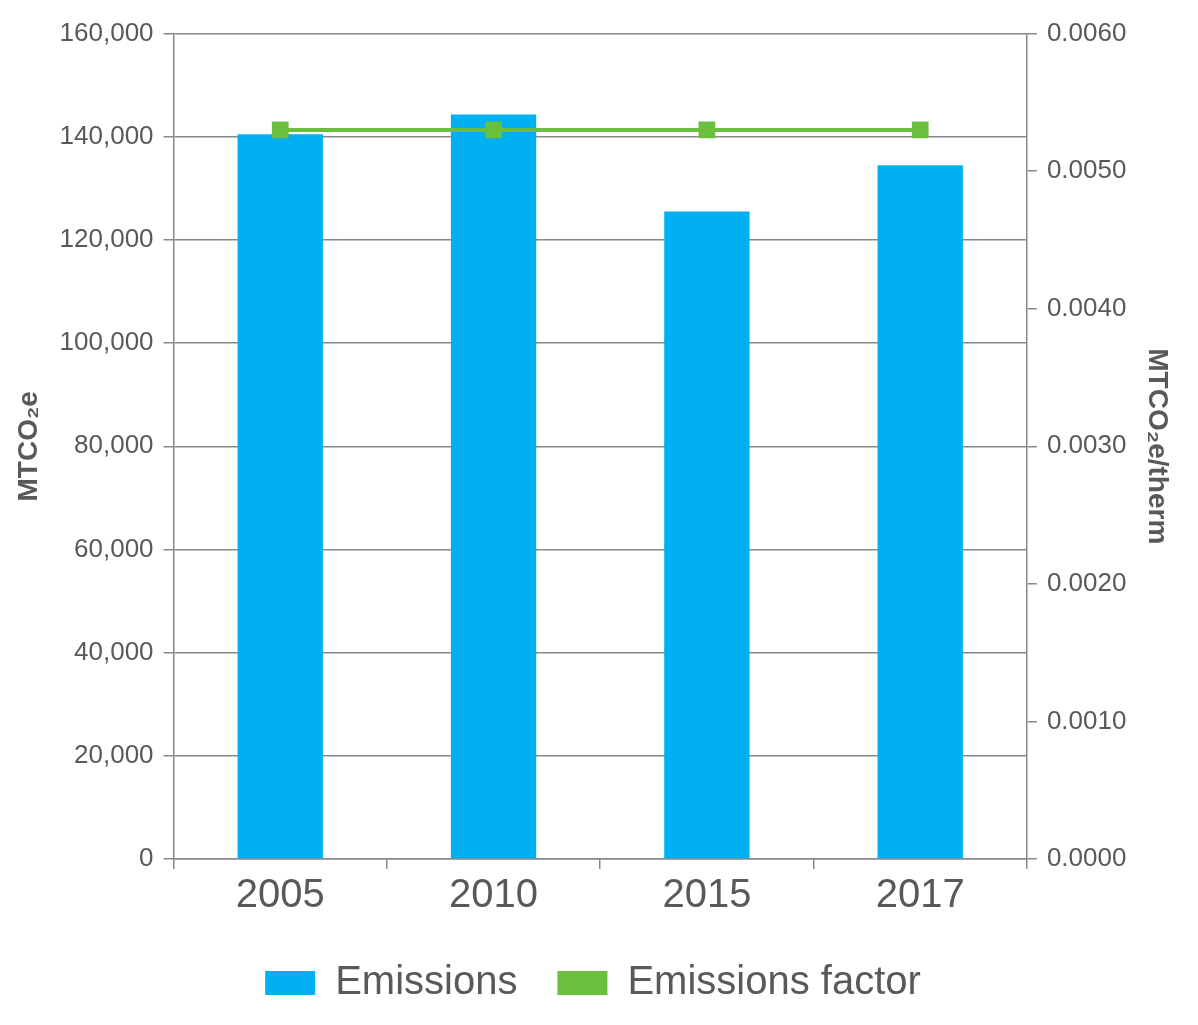  Describe the element at coordinates (494, 893) in the screenshot. I see `x-tick-label: 2010` at that location.